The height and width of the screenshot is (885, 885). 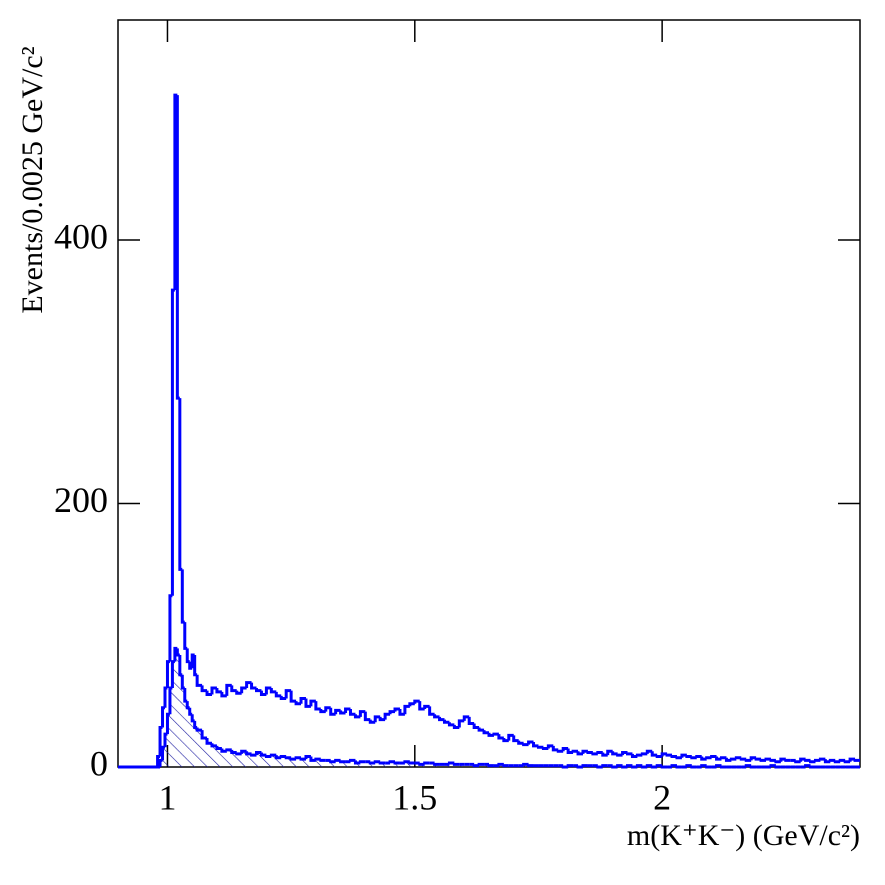 I want to click on y-tick-label: 0, so click(x=99, y=763).